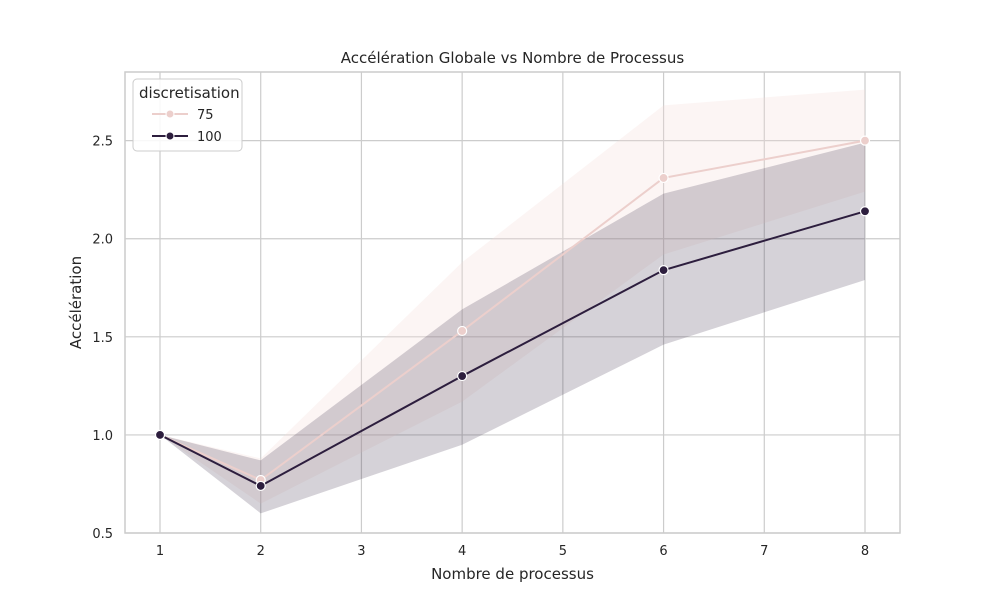  Describe the element at coordinates (102, 534) in the screenshot. I see `y-tick-label: 0.5` at that location.